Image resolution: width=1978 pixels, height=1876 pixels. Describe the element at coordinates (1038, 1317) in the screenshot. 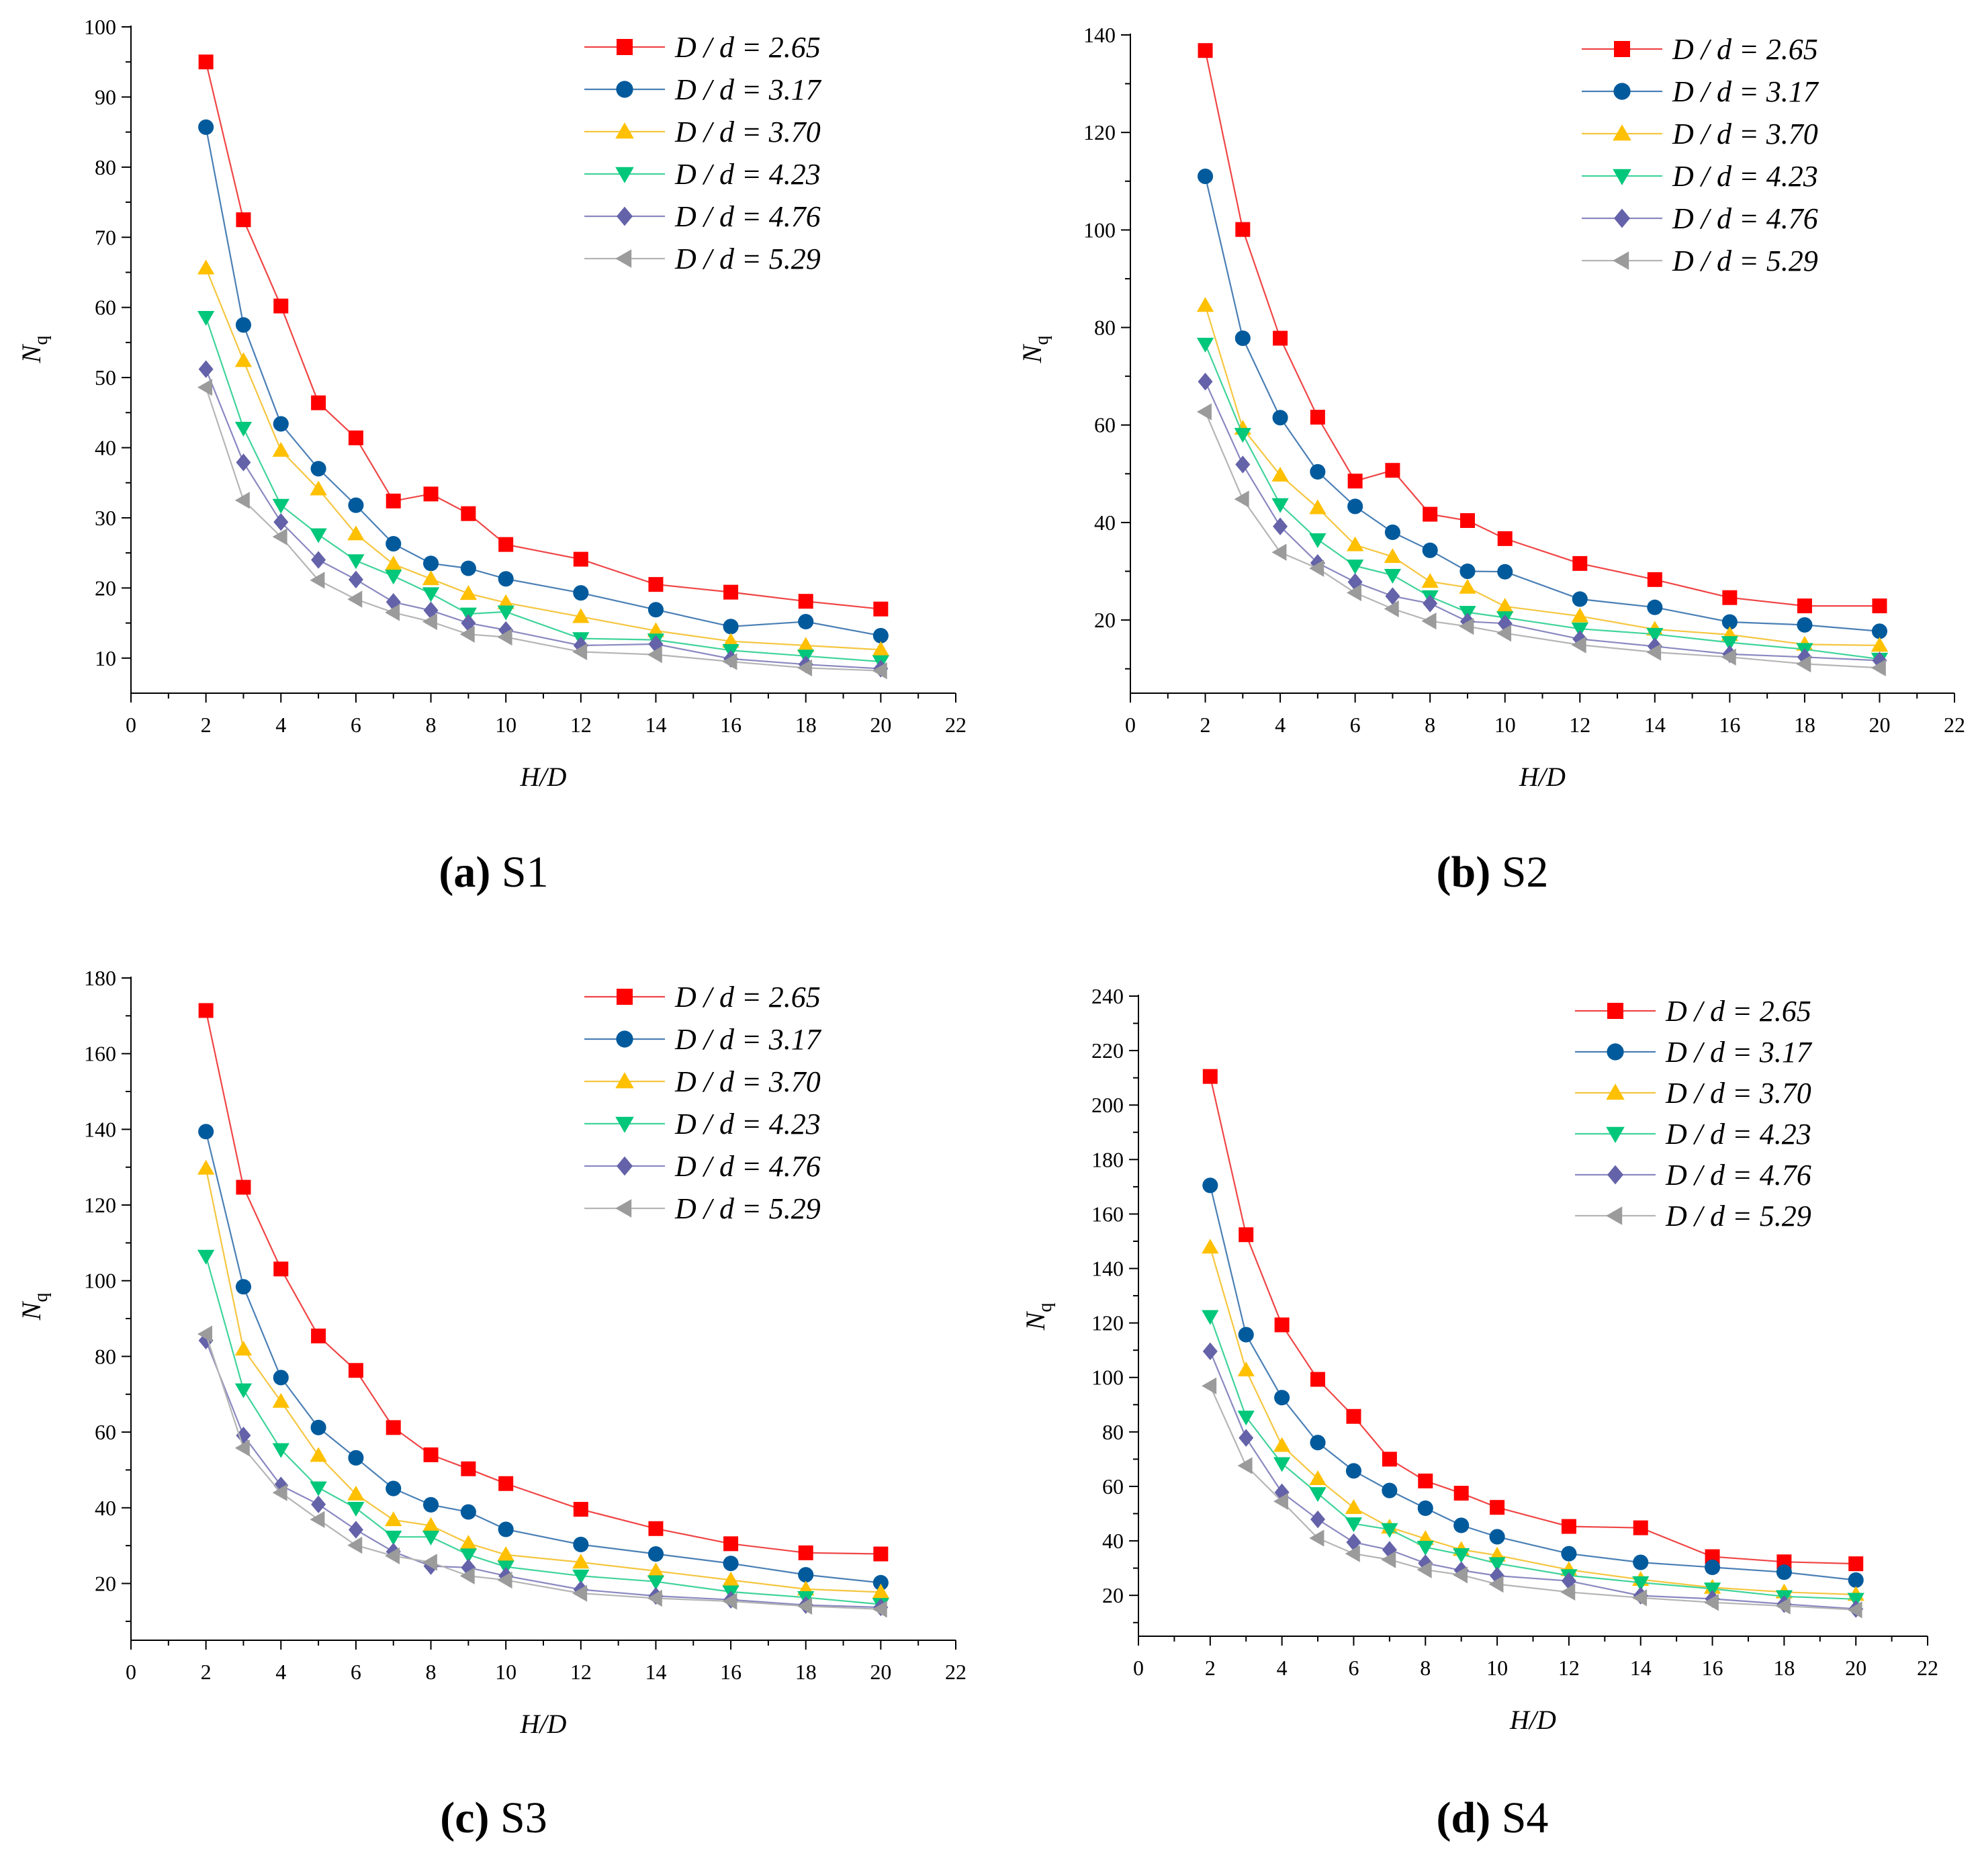

I see `y-axis-title: Nq` at that location.